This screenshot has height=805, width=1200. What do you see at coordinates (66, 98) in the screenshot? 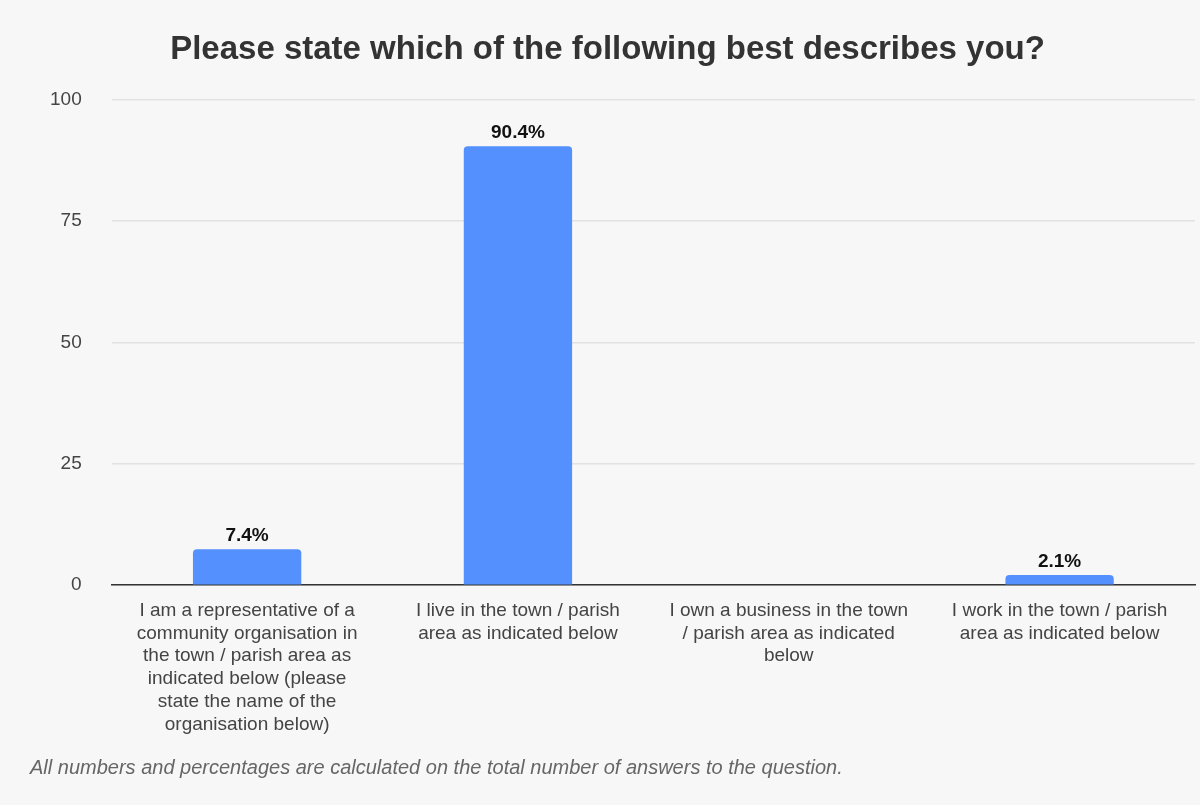
I see `y-tick-label: 100` at bounding box center [66, 98].